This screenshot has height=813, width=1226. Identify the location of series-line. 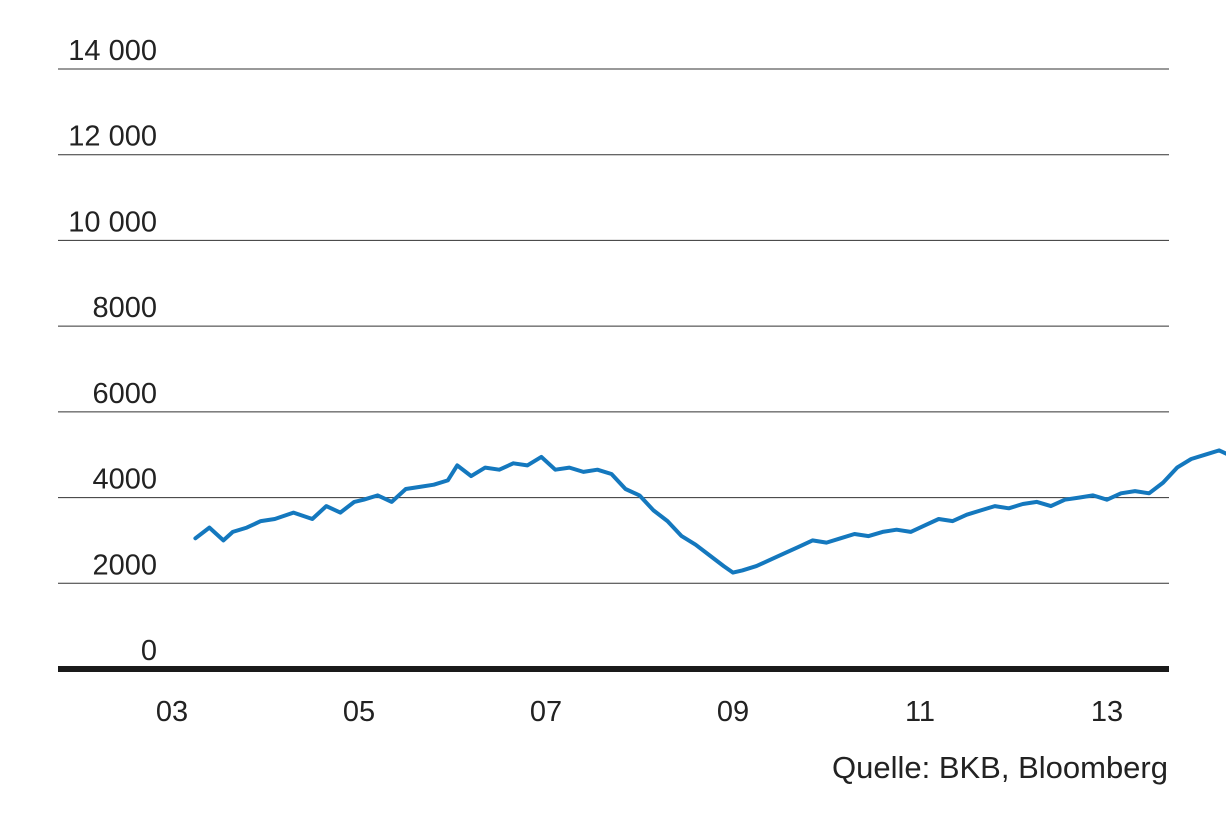
(709, 511).